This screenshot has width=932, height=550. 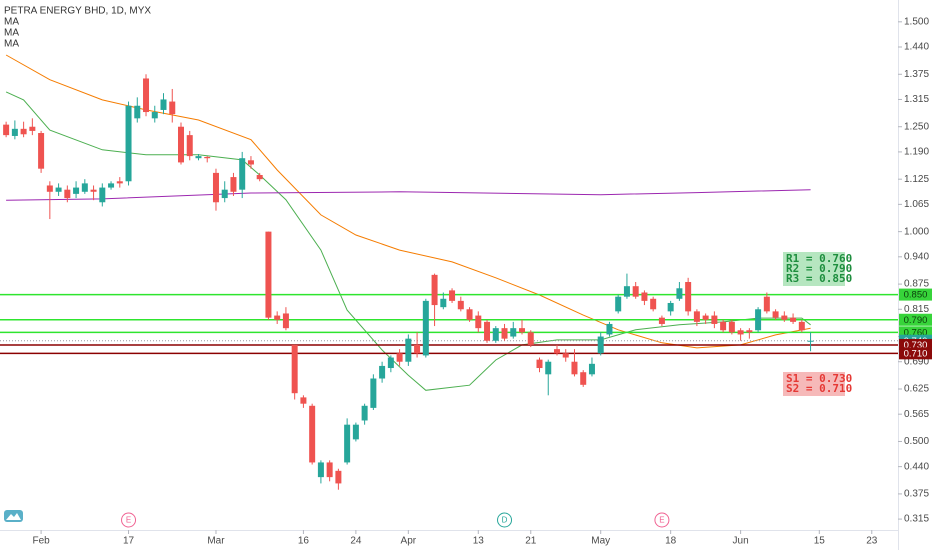 I want to click on y-tick-label: 0.625, so click(x=916, y=389).